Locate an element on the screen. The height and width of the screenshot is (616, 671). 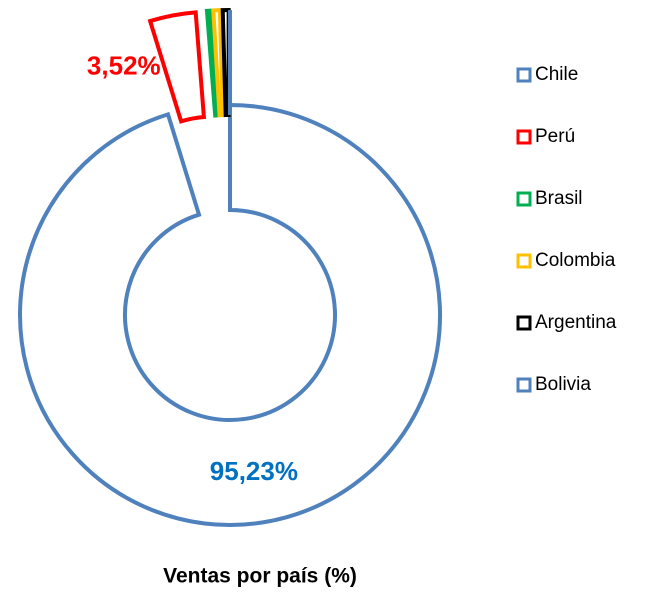
data-label: 95,23% is located at coordinates (254, 471).